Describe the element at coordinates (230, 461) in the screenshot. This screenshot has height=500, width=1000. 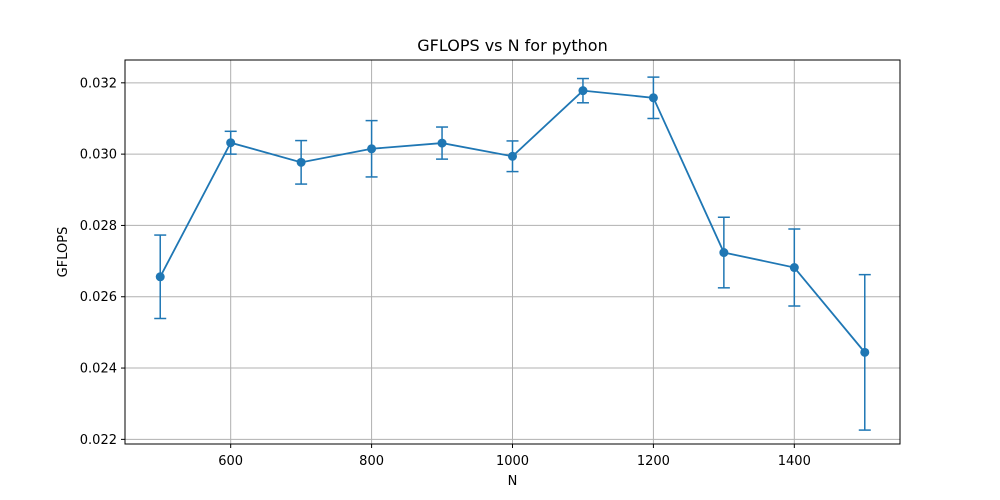
I see `x-tick-label: 600` at that location.